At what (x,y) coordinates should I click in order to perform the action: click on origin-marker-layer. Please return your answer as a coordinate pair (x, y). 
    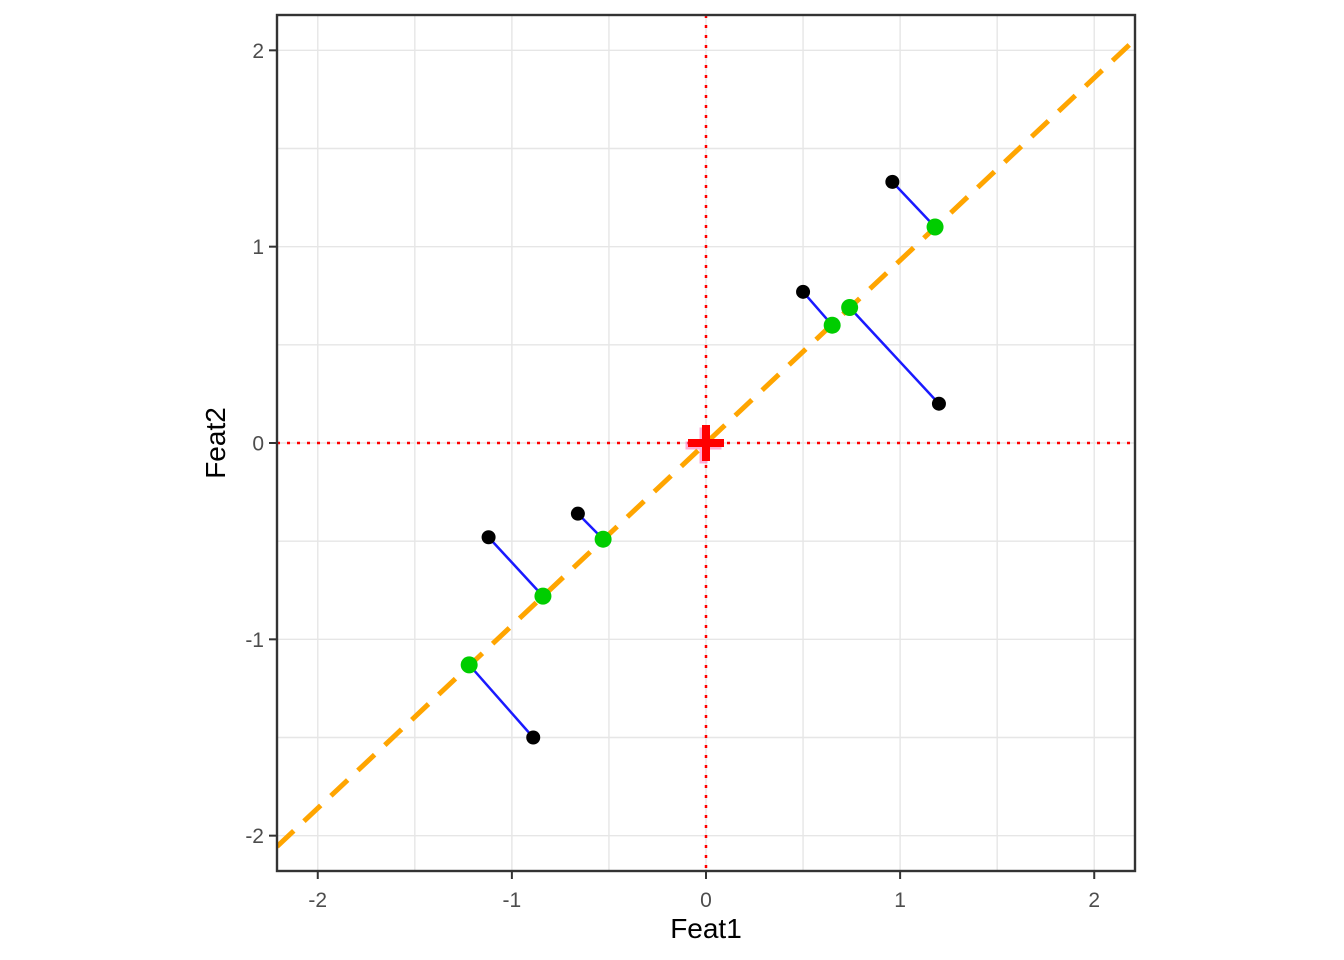
    Looking at the image, I should click on (704, 444).